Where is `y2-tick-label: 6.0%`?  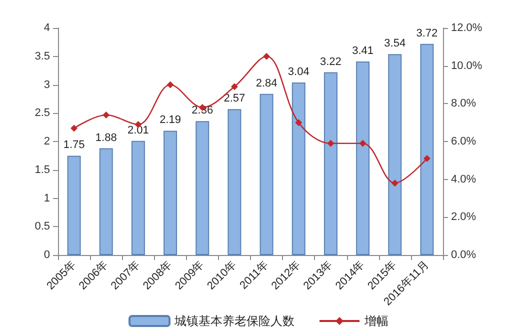 y2-tick-label: 6.0% is located at coordinates (463, 142).